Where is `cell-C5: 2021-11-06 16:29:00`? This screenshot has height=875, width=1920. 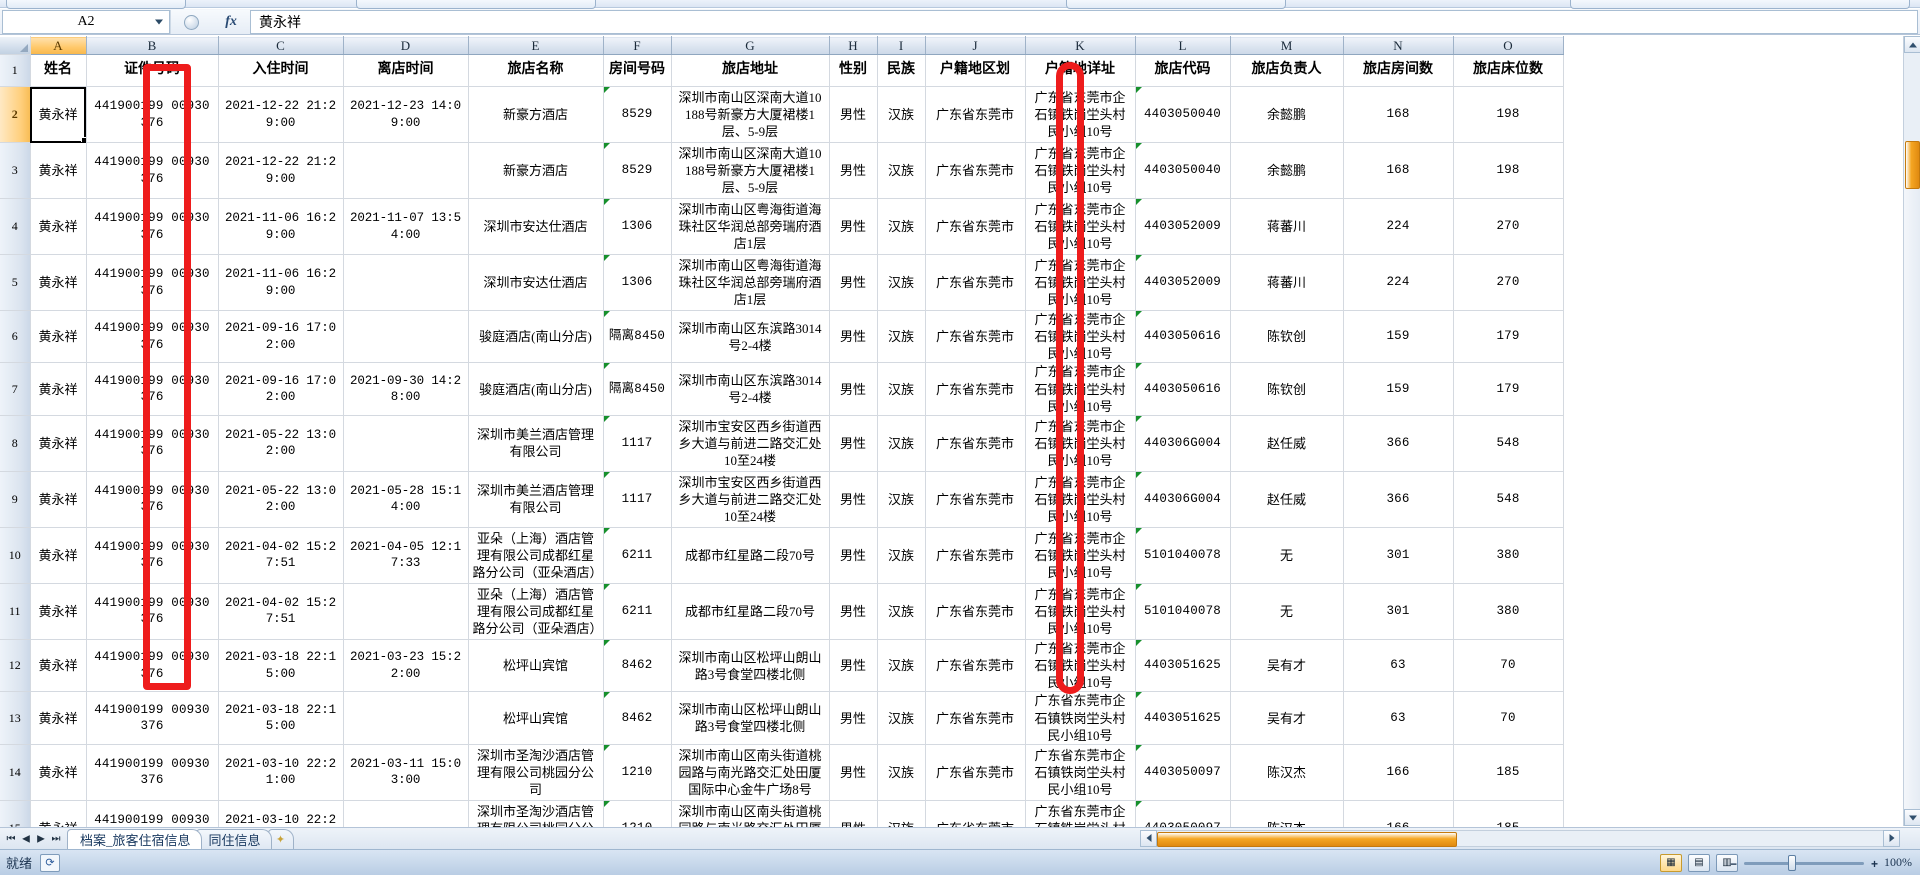
cell-C5: 2021-11-06 16:29:00 is located at coordinates (281, 282).